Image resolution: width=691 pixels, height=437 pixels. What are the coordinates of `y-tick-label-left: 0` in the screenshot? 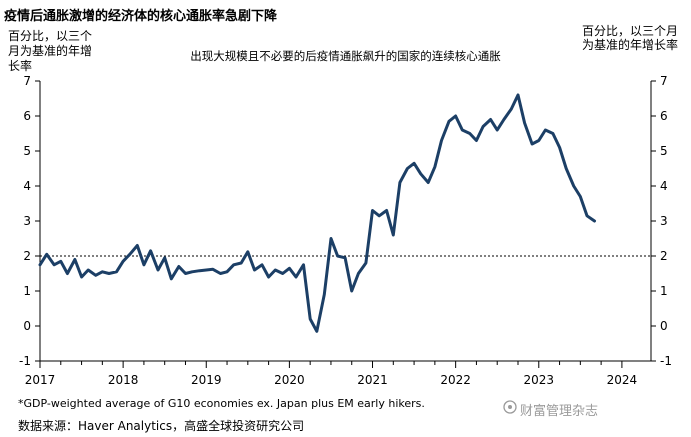 It's located at (27, 326).